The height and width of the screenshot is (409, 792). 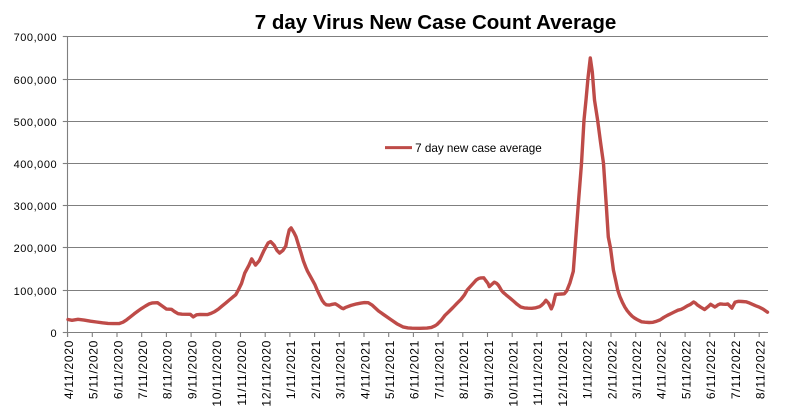 What do you see at coordinates (36, 38) in the screenshot?
I see `svg-text: 700,000` at bounding box center [36, 38].